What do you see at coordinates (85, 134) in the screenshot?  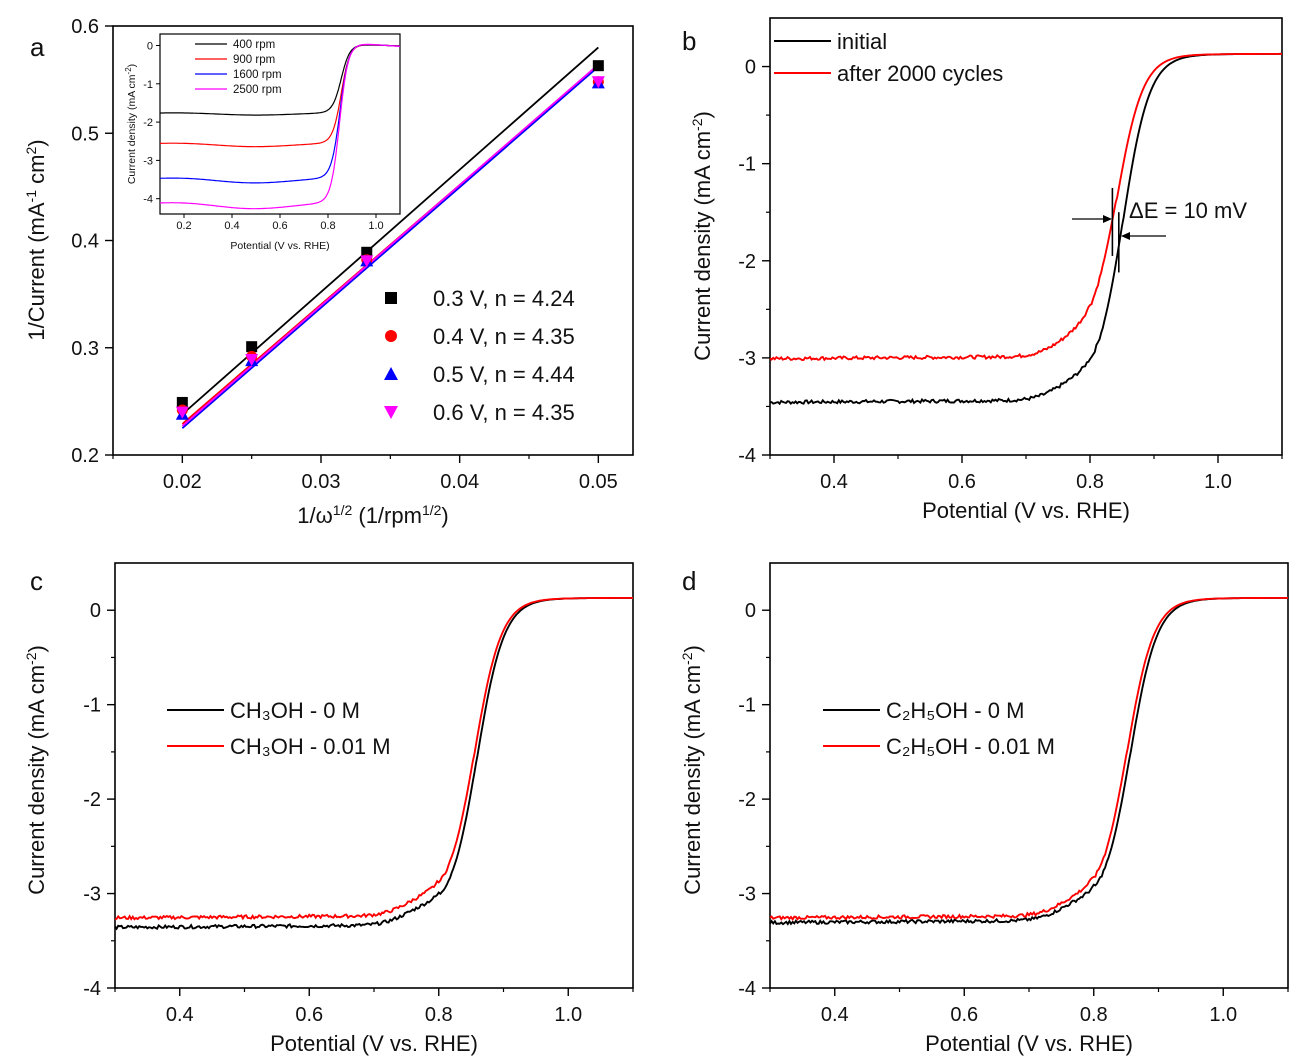 I see `y-tick-label: 0.5` at bounding box center [85, 134].